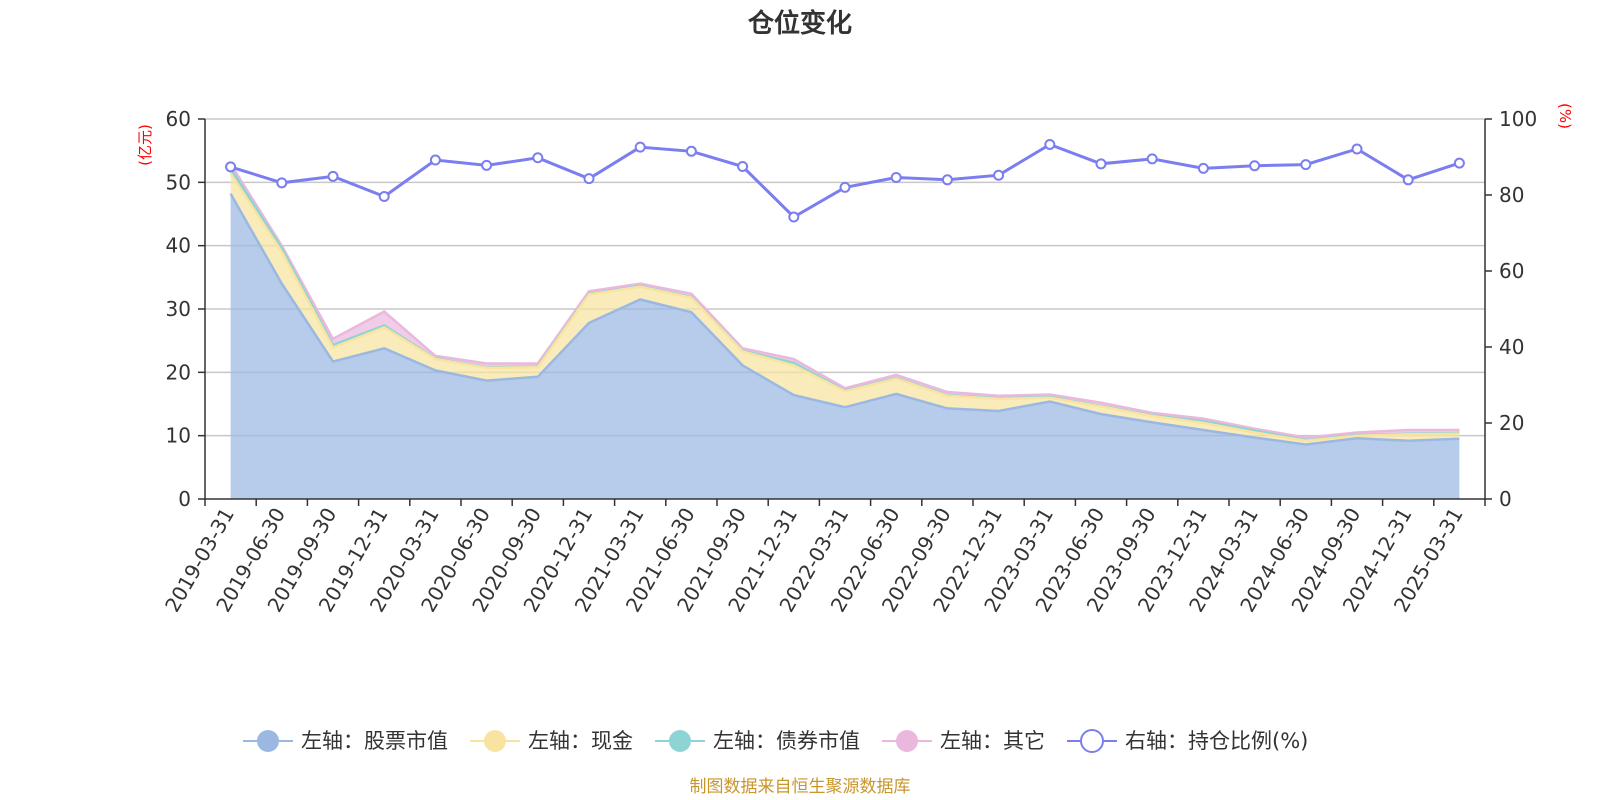  Describe the element at coordinates (178, 246) in the screenshot. I see `left-tick-label-4: 40` at that location.